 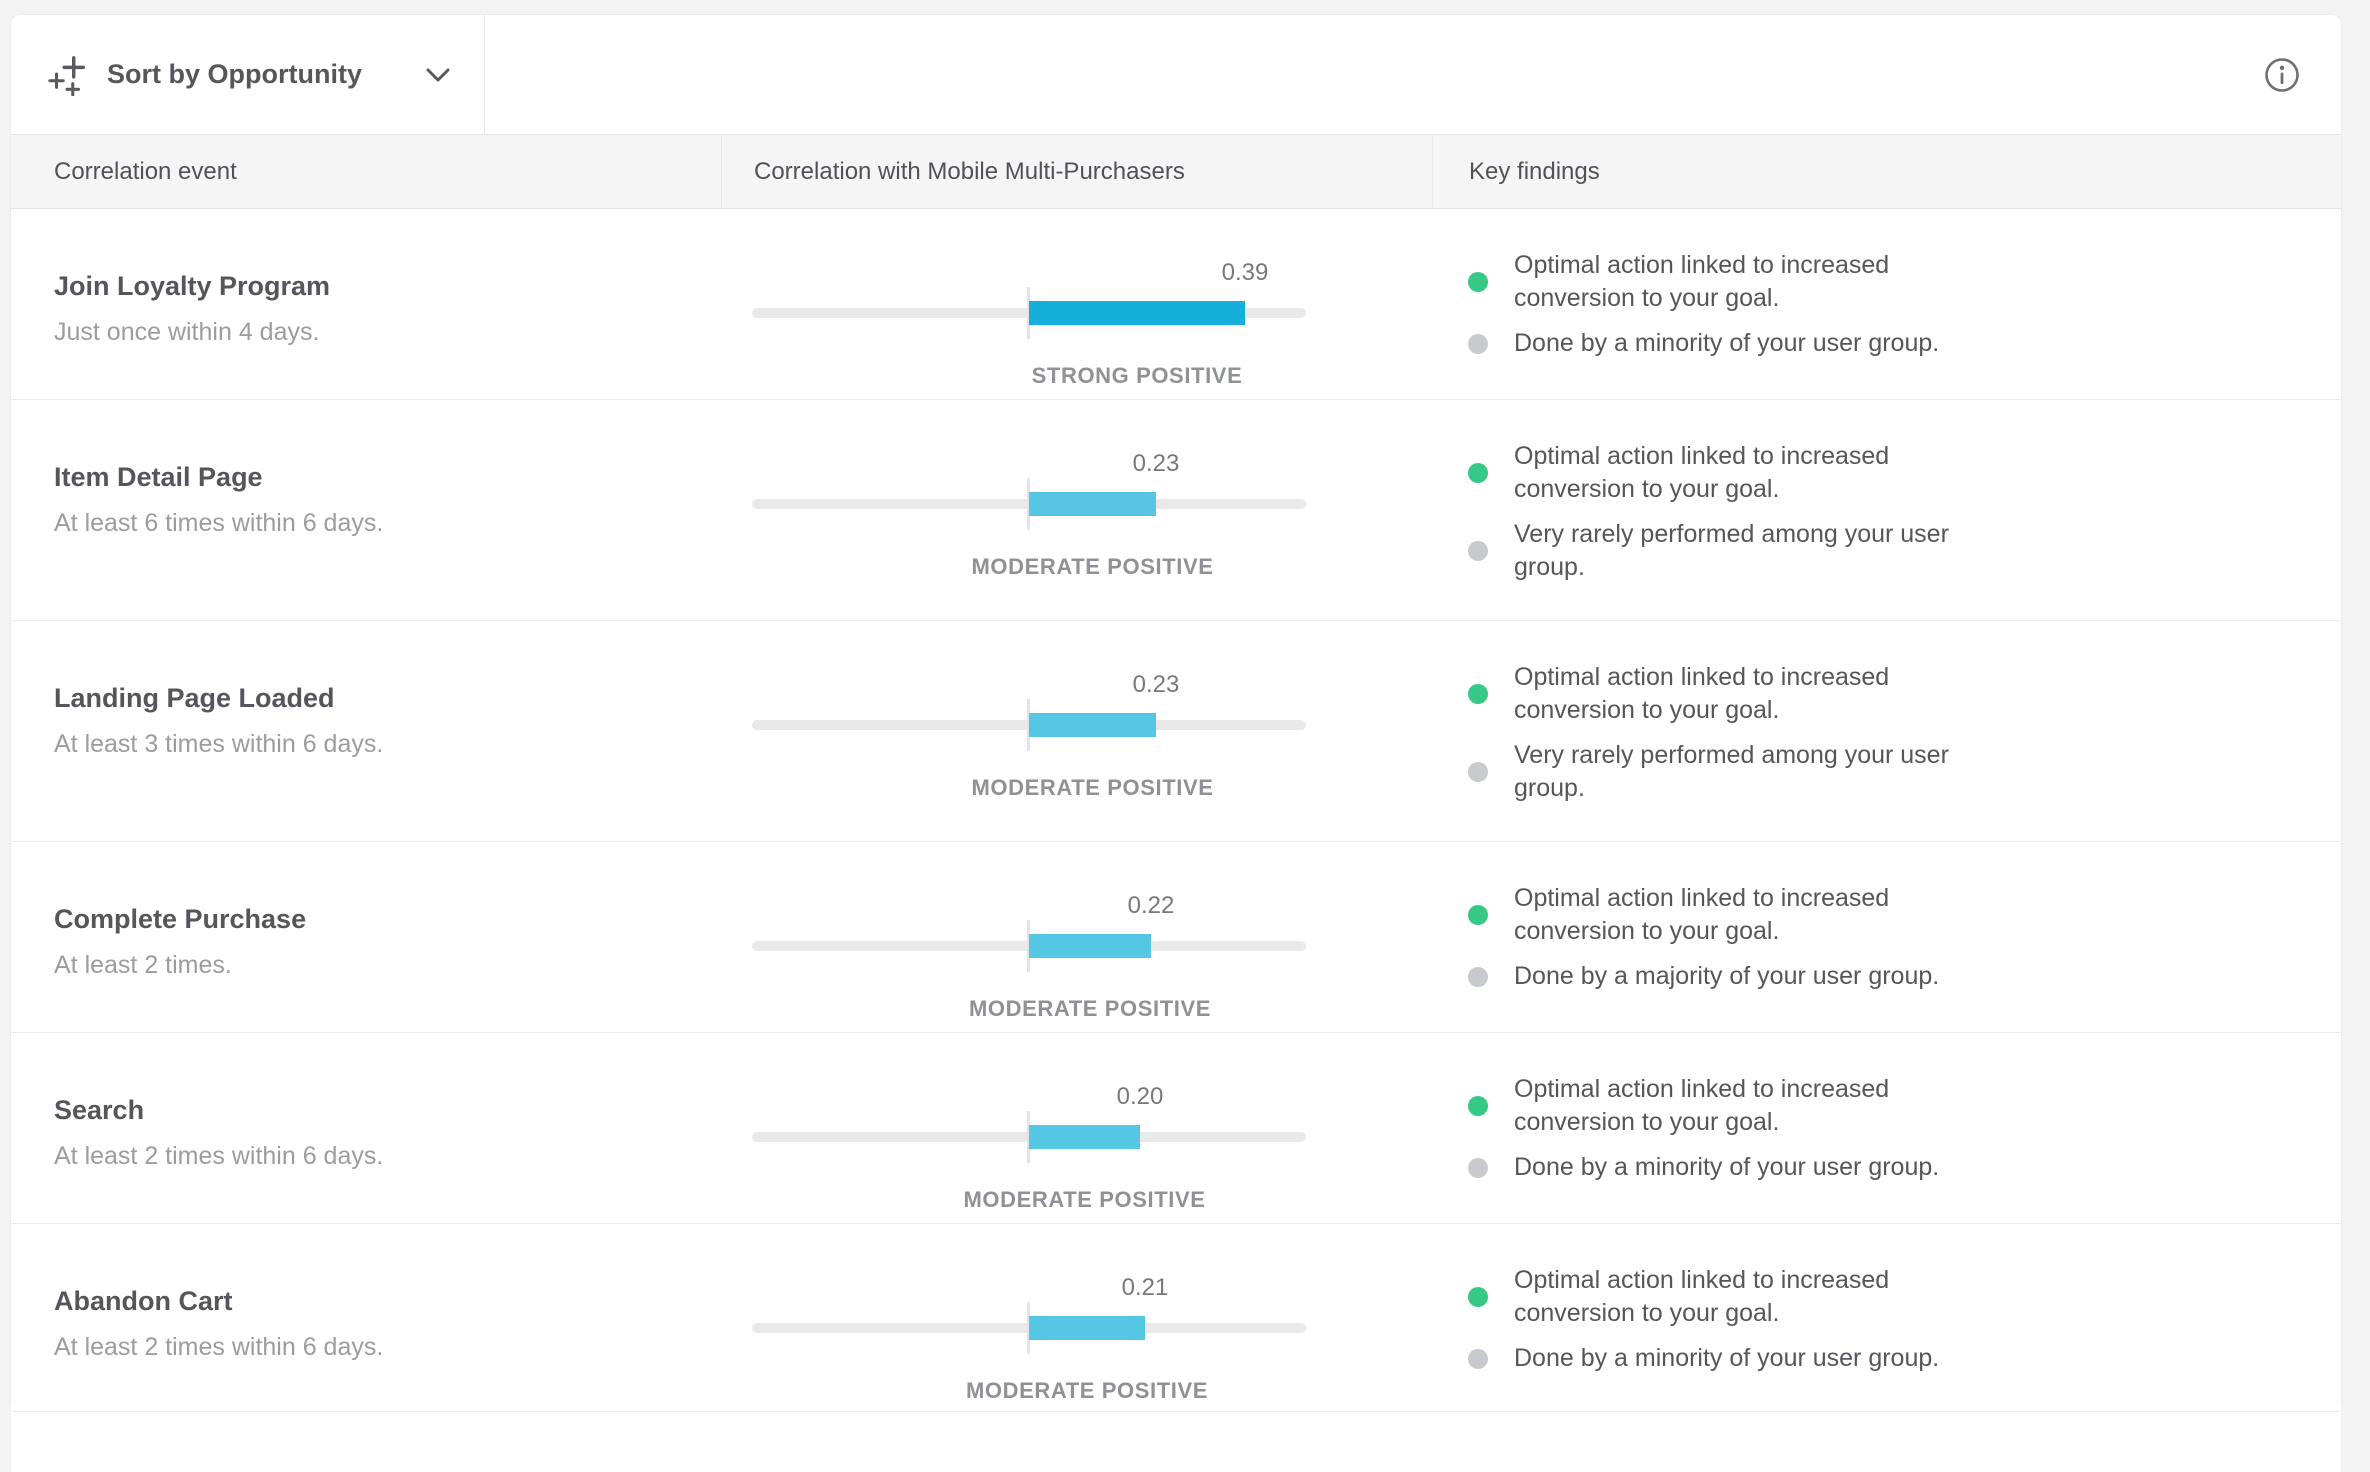 What do you see at coordinates (1727, 976) in the screenshot?
I see `key-finding-text: Done by a majority of your user group.` at bounding box center [1727, 976].